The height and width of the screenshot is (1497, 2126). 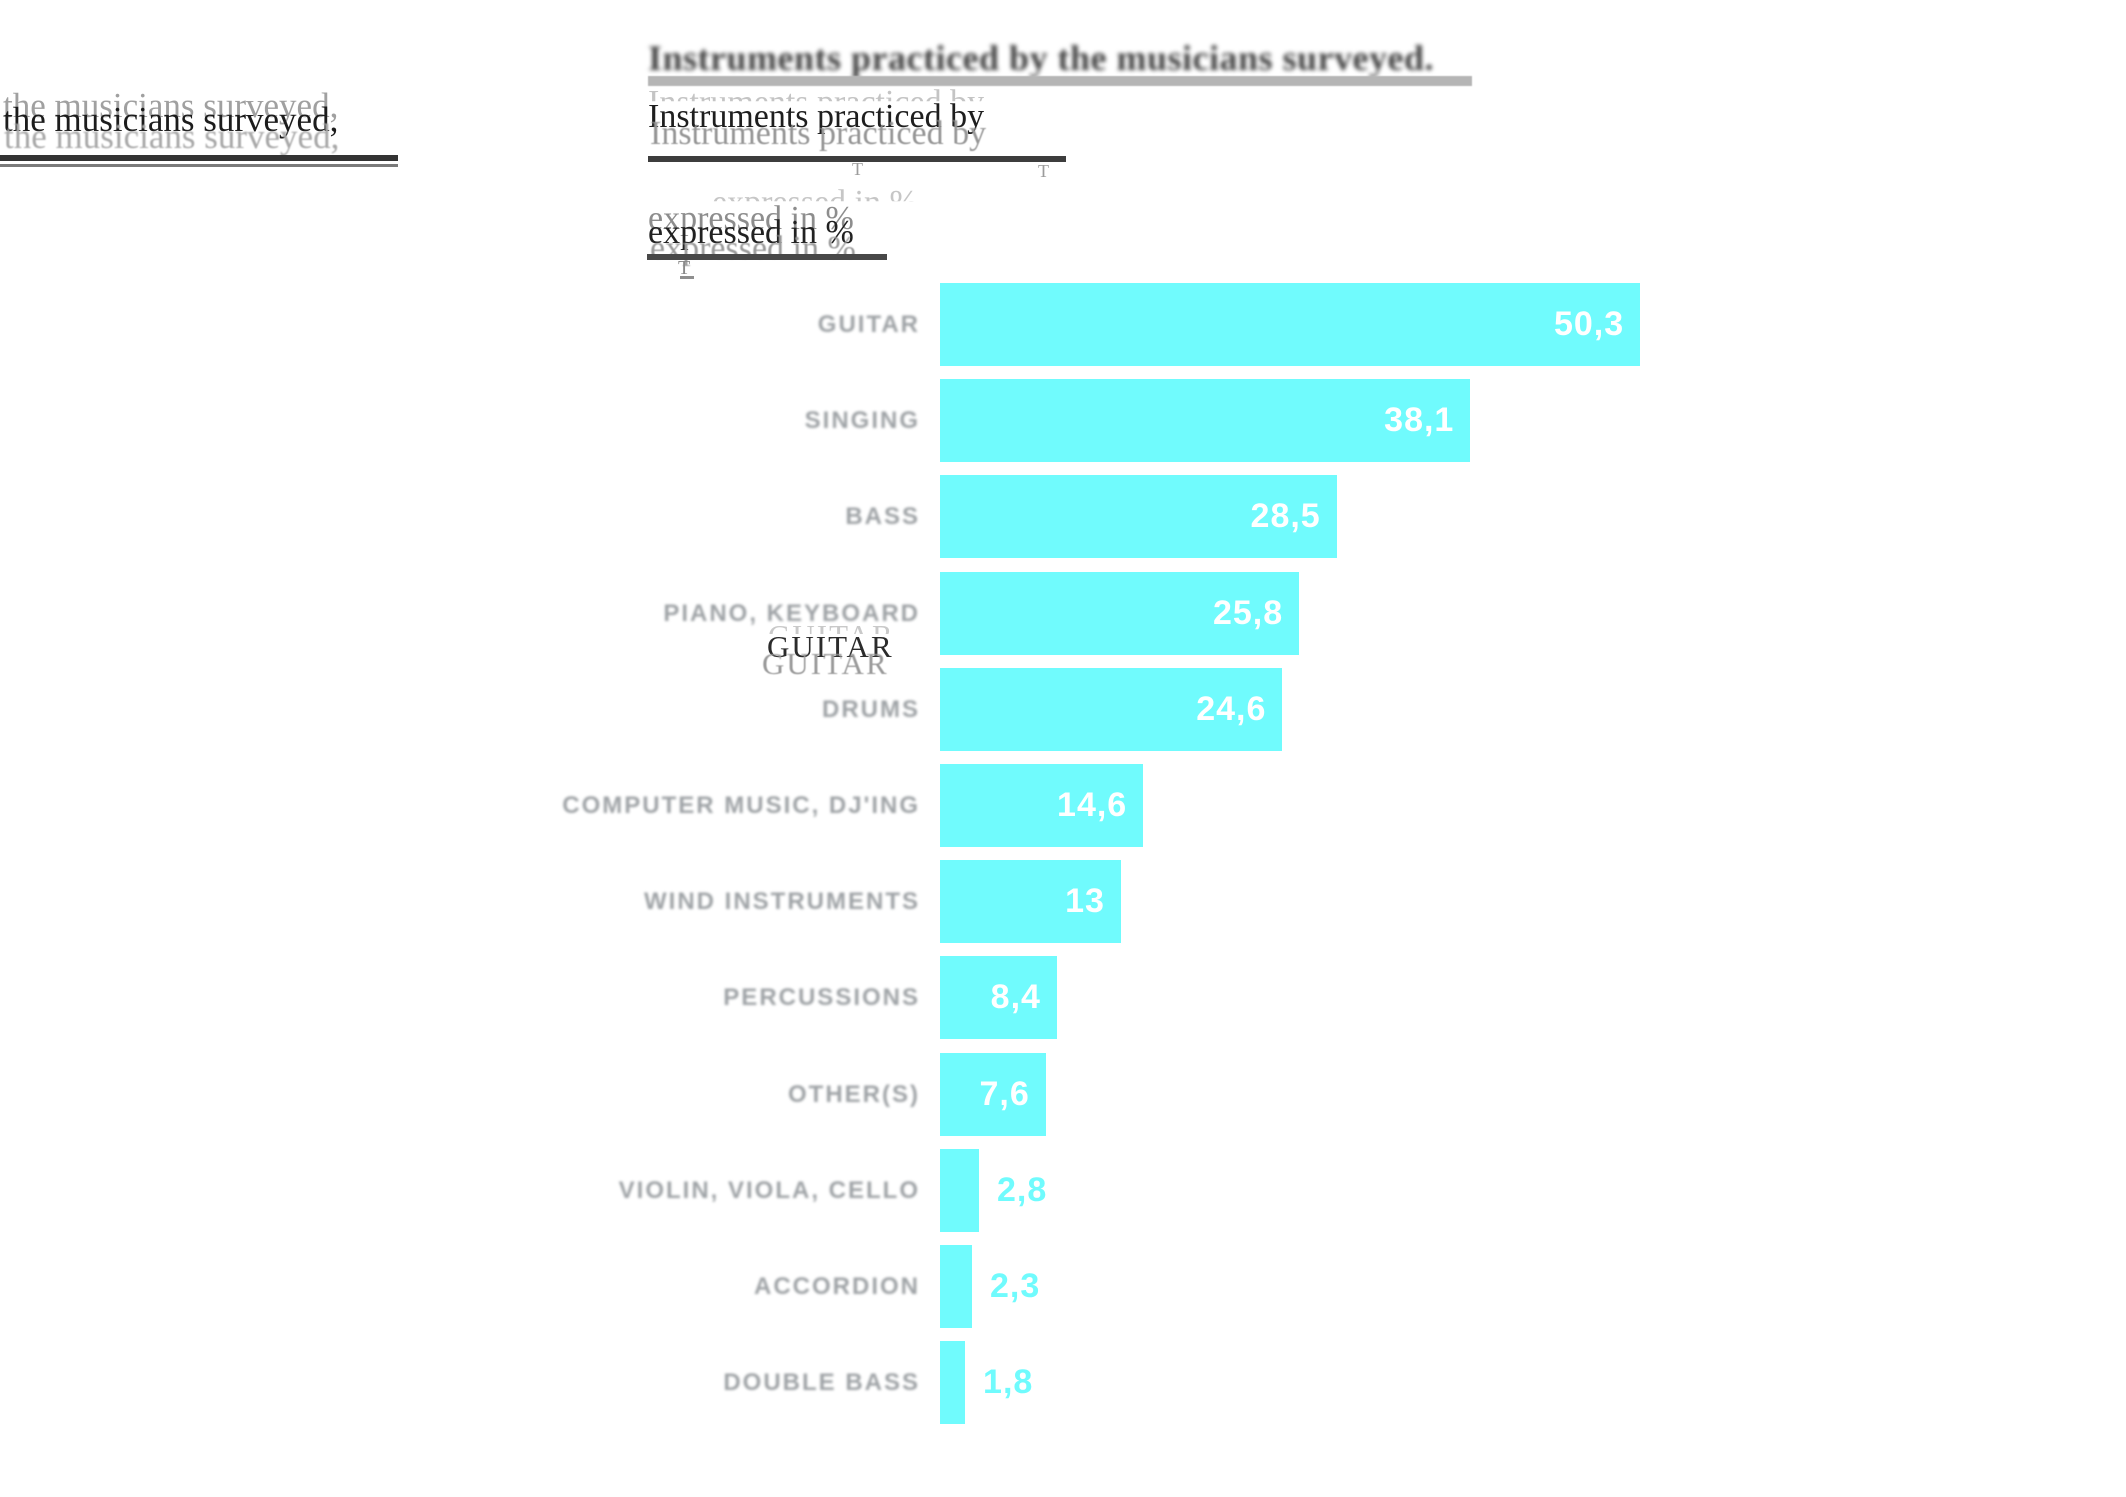 I want to click on ghost-guitar-sharp: GUITAR, so click(x=830, y=646).